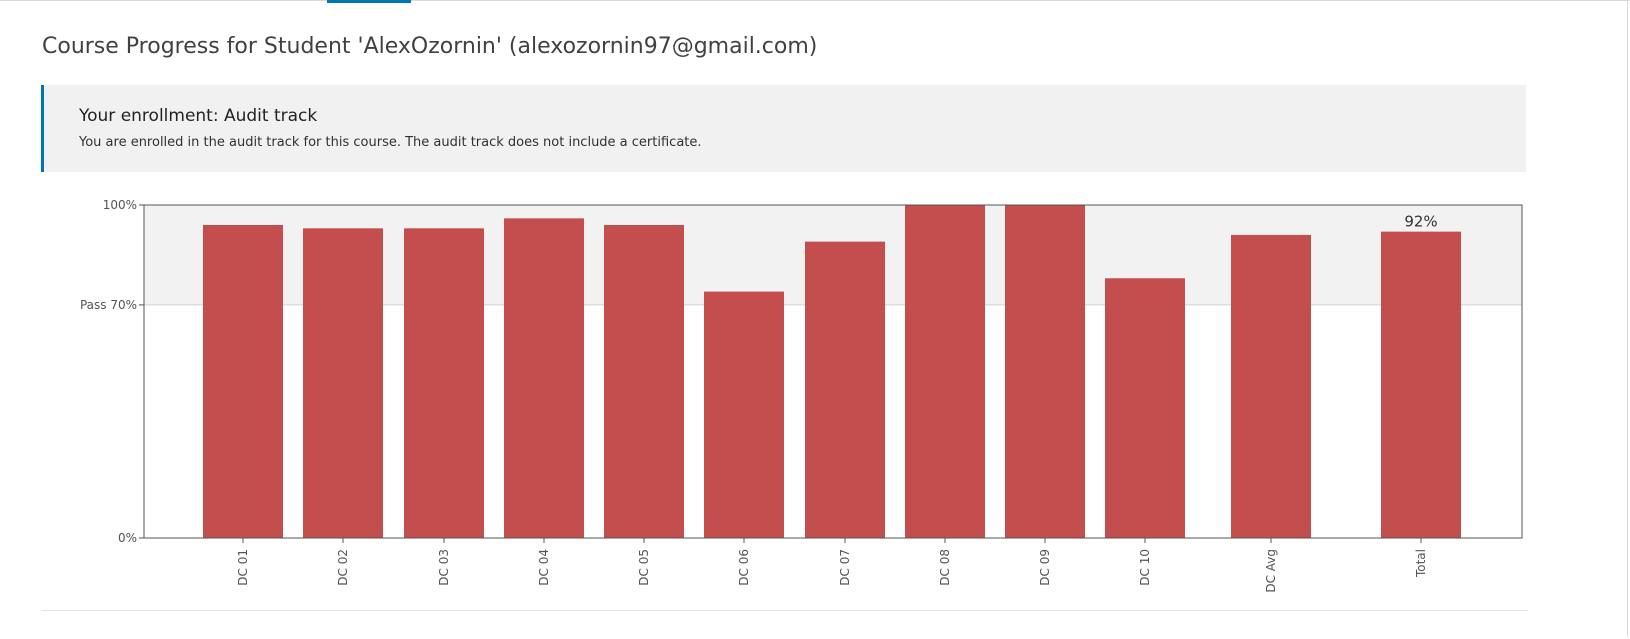 This screenshot has width=1630, height=639. Describe the element at coordinates (784, 610) in the screenshot. I see `bottom-divider` at that location.